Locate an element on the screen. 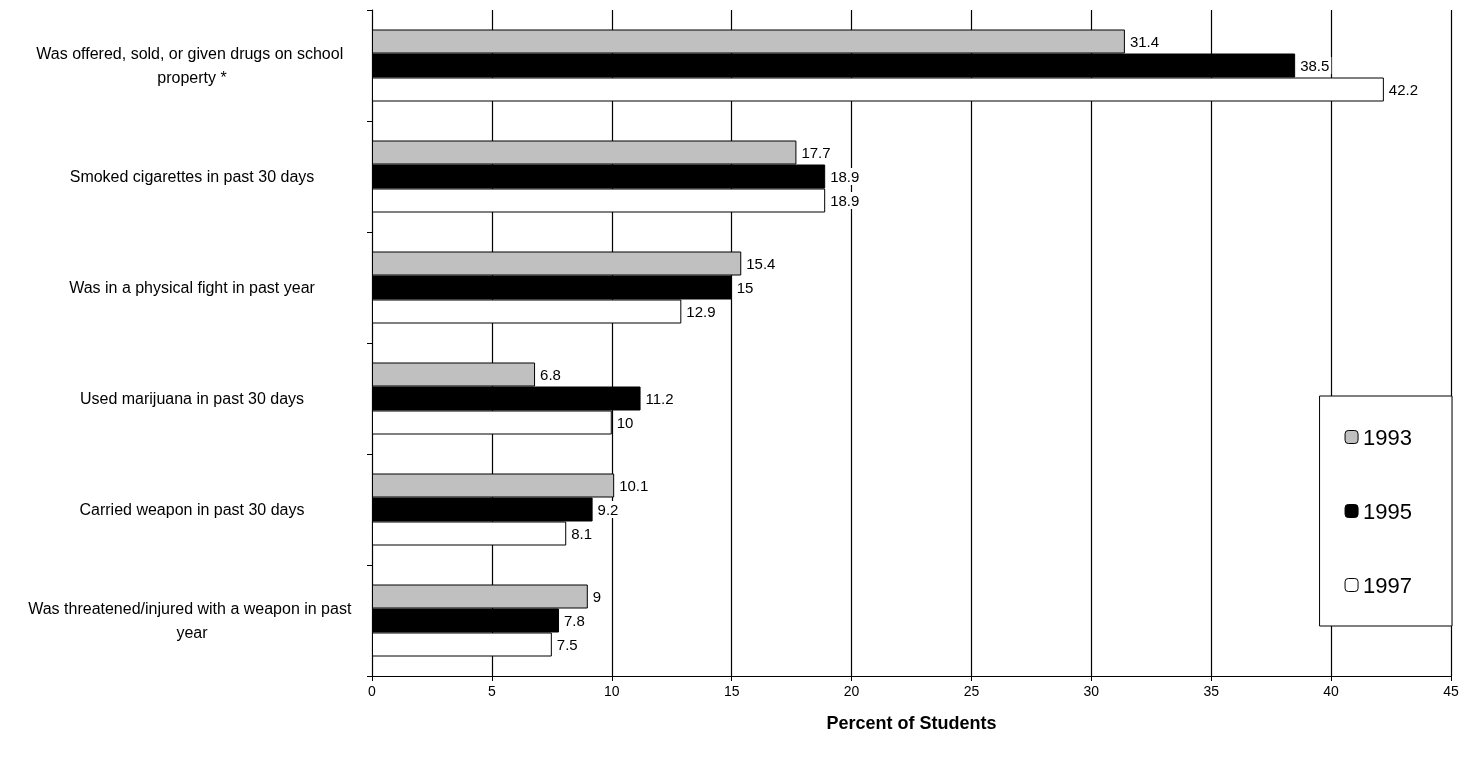  data-label: 9.2 is located at coordinates (608, 509).